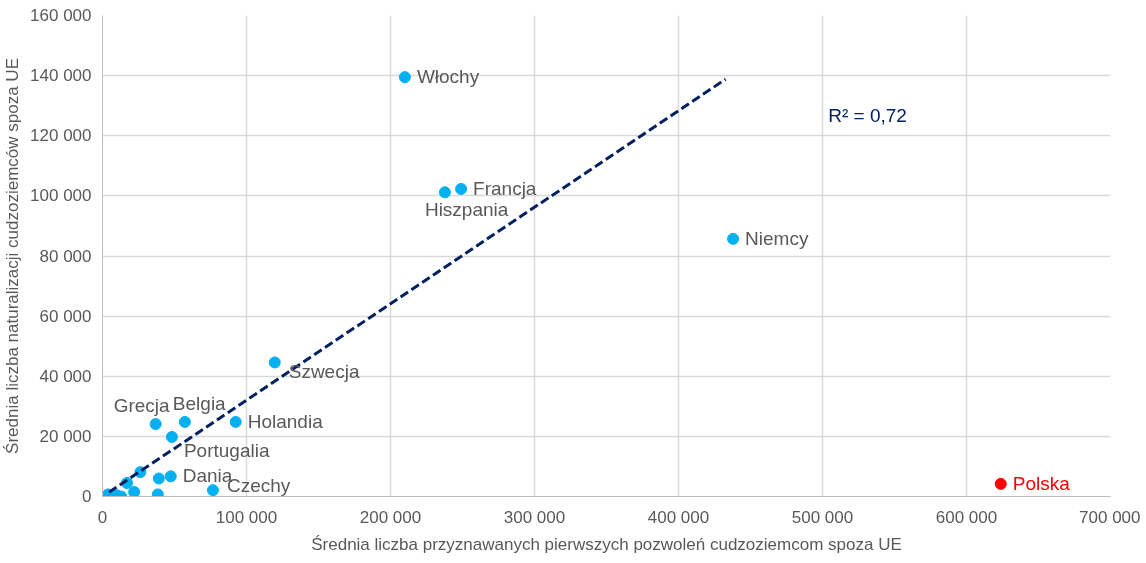  What do you see at coordinates (65, 256) in the screenshot?
I see `y-tick-label: 80 000` at bounding box center [65, 256].